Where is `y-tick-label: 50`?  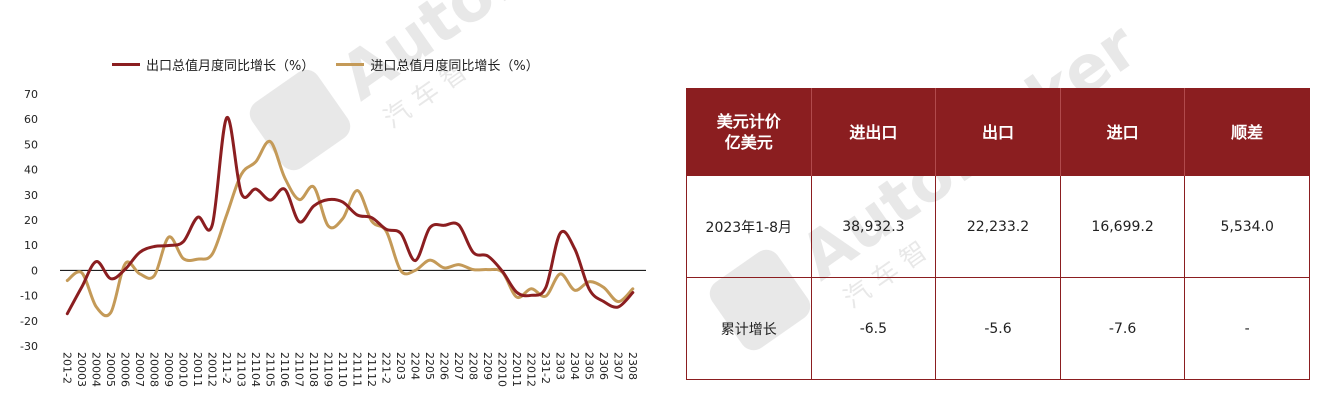
y-tick-label: 50 is located at coordinates (31, 144).